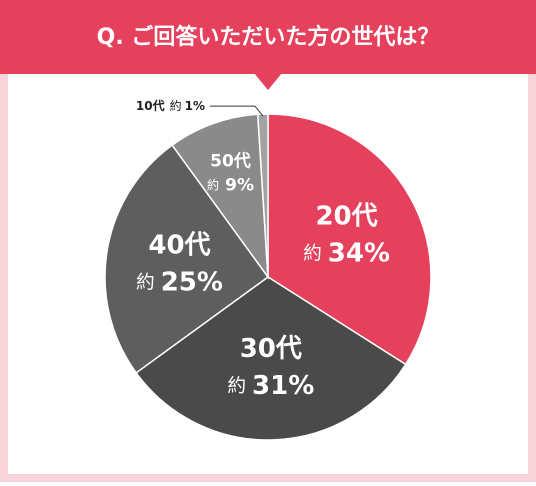 The width and height of the screenshot is (536, 486). Describe the element at coordinates (230, 161) in the screenshot. I see `category-label: 50代` at that location.